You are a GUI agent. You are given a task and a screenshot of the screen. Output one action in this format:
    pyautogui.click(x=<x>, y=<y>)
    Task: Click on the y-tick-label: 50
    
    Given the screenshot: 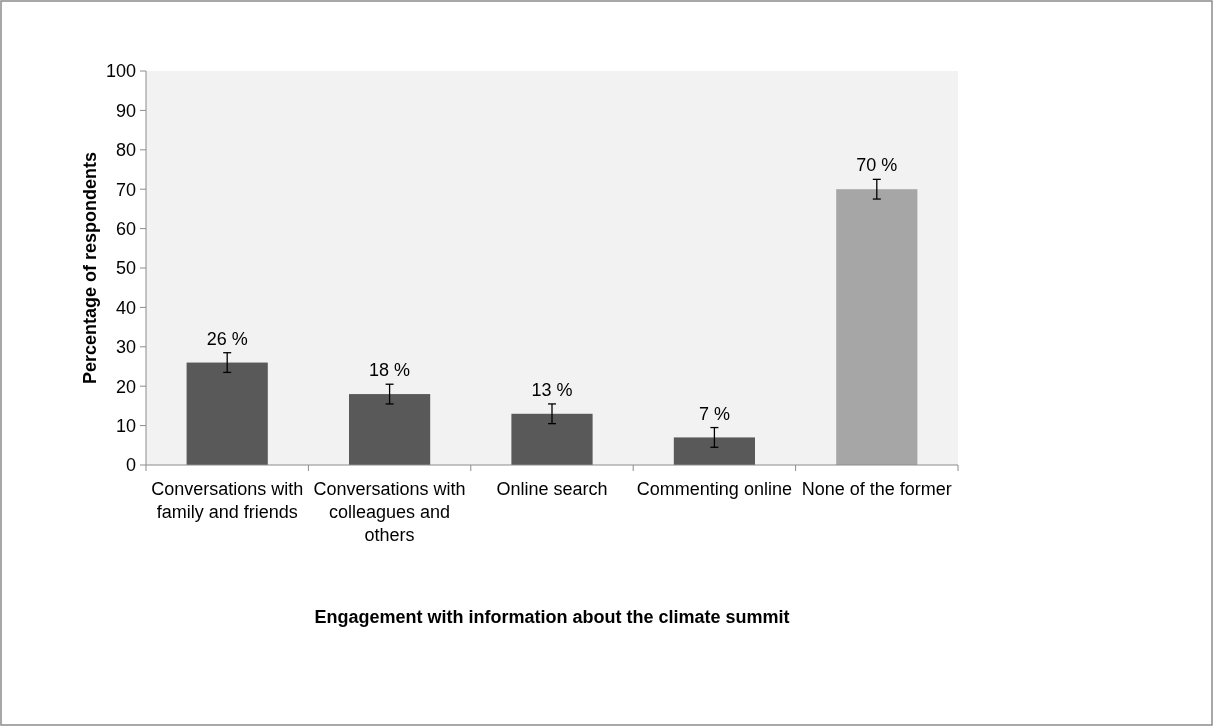 What is the action you would take?
    pyautogui.click(x=125, y=268)
    